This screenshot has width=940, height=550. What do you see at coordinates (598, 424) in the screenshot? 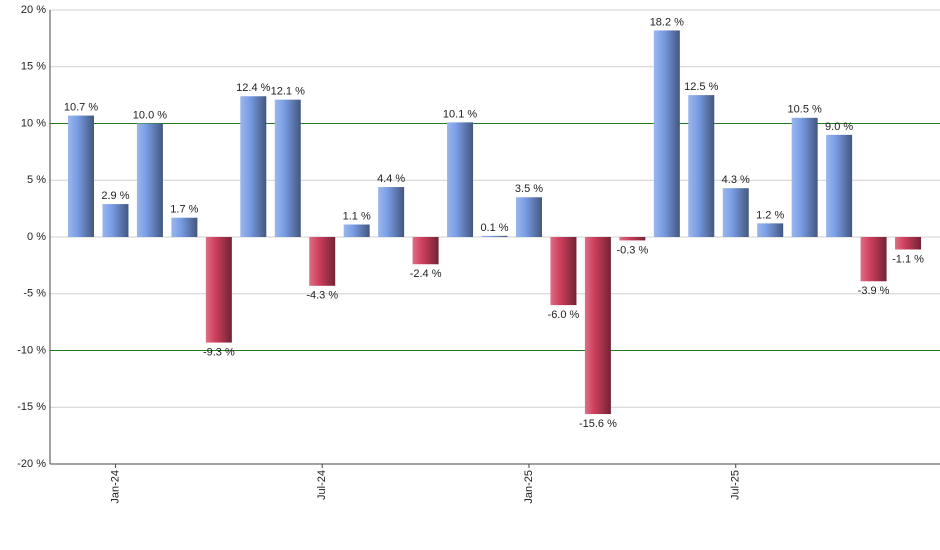
I see `value-label: -15.6 %` at bounding box center [598, 424].